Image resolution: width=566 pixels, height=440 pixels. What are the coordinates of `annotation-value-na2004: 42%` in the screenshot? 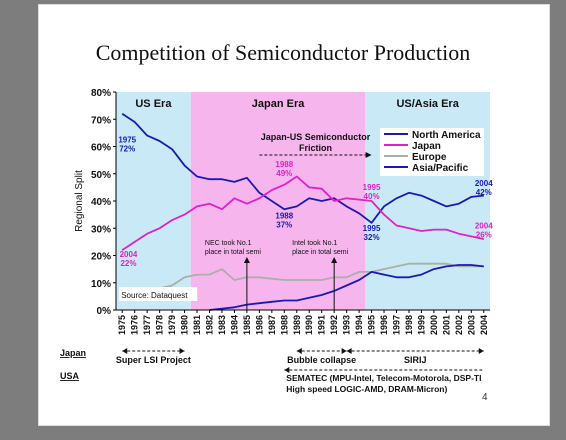 It's located at (484, 192).